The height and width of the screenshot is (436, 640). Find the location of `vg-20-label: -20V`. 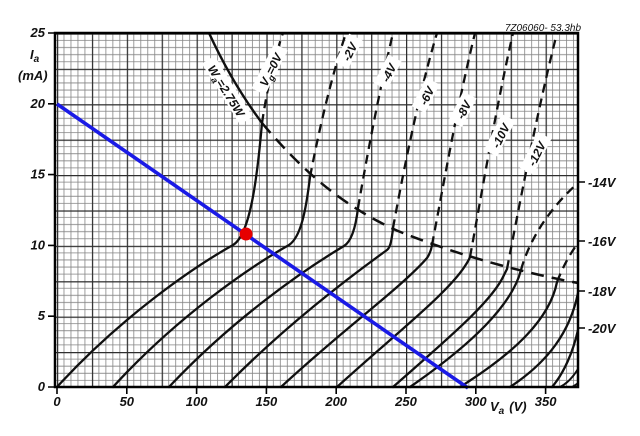

vg-20-label: -20V is located at coordinates (602, 328).